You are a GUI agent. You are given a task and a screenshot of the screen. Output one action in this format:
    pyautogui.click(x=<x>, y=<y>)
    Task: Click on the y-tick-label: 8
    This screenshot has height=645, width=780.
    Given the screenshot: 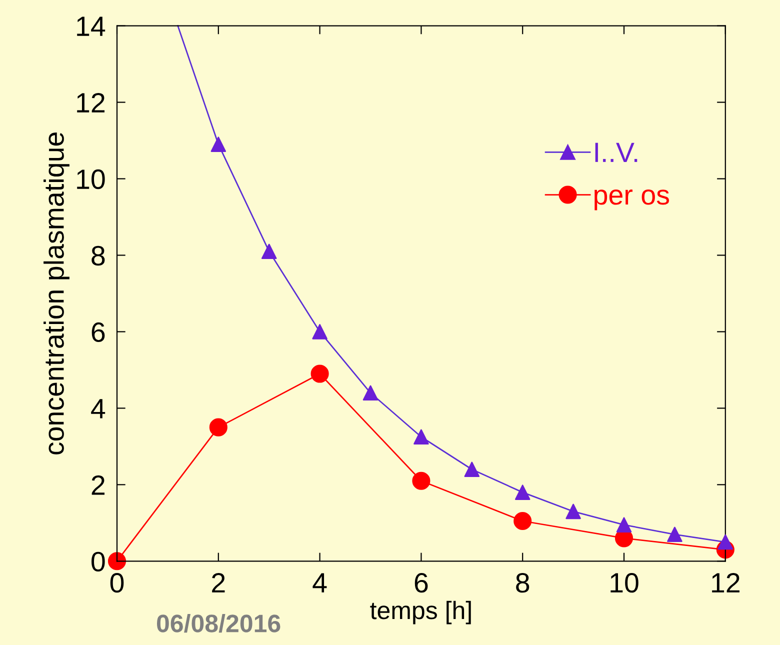 What is the action you would take?
    pyautogui.click(x=98, y=256)
    